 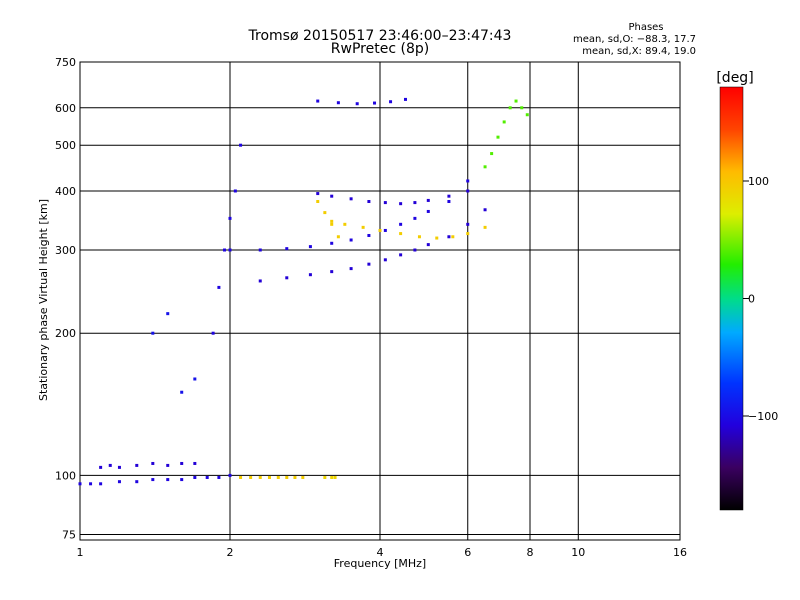 What do you see at coordinates (380, 552) in the screenshot?
I see `x-tick-label: 4` at bounding box center [380, 552].